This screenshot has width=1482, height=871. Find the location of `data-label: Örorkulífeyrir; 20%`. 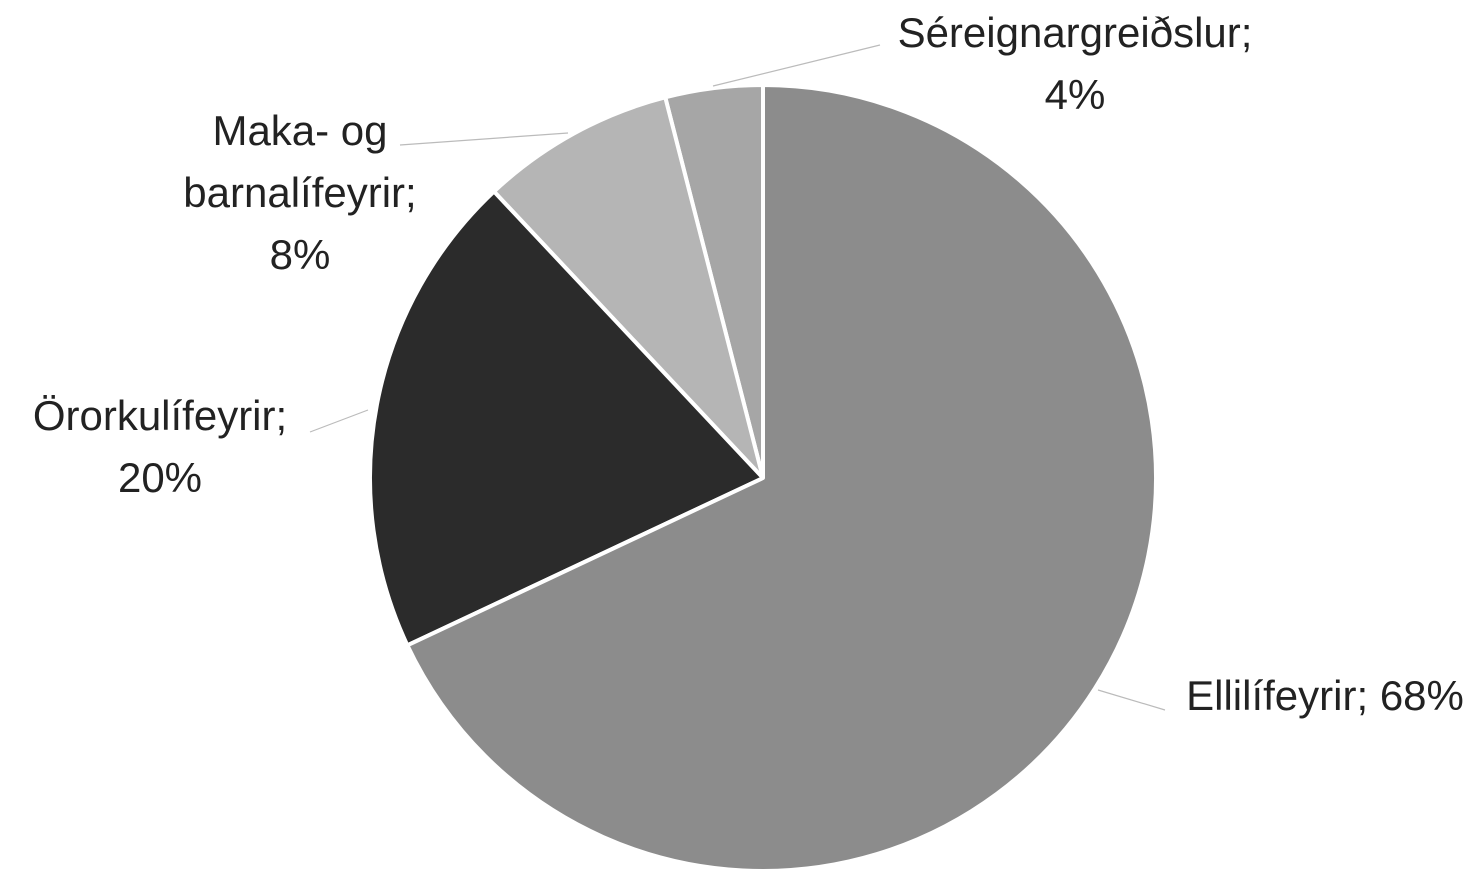

data-label: Örorkulífeyrir; 20% is located at coordinates (160, 447).